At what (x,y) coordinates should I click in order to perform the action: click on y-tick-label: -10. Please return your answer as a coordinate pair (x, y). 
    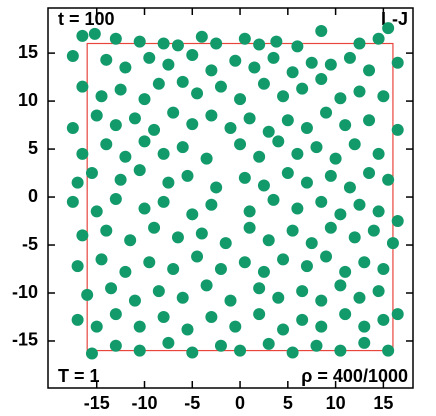
    Looking at the image, I should click on (25, 292).